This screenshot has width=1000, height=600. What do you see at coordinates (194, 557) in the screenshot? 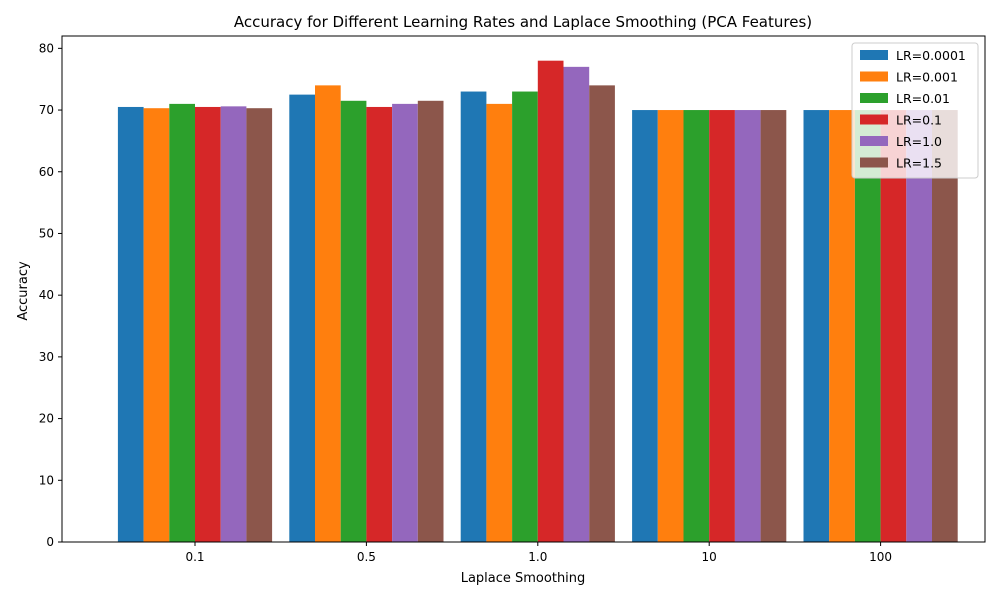
I see `x-tick-label: 0.1` at bounding box center [194, 557].